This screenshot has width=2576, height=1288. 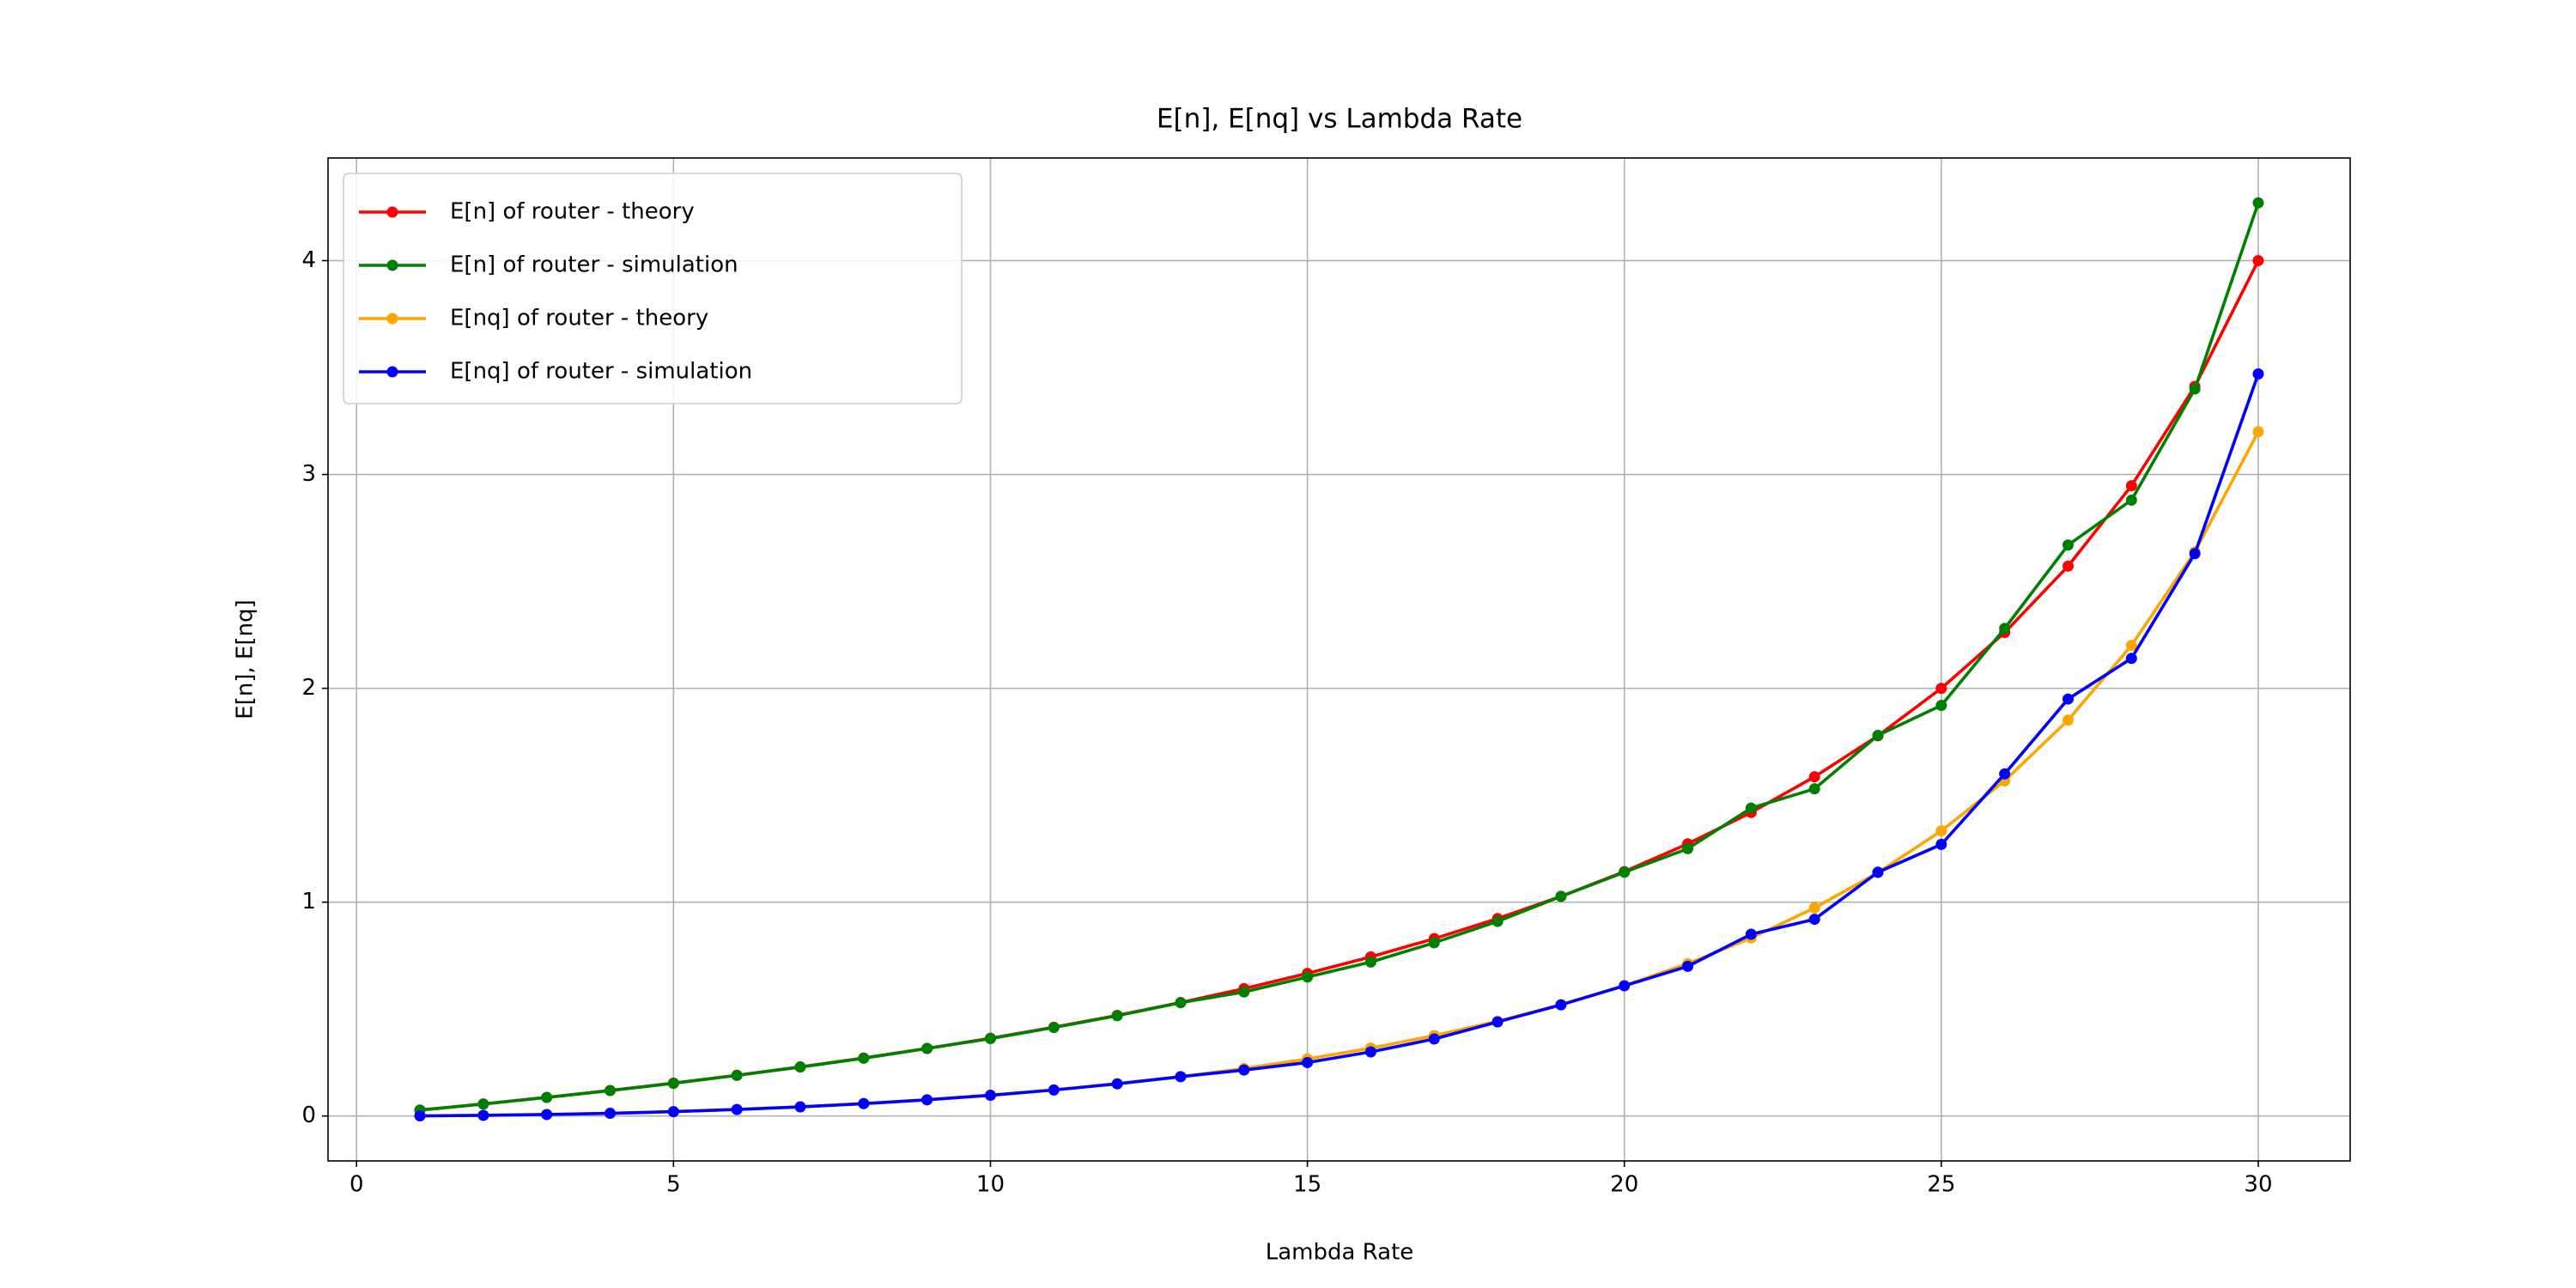 What do you see at coordinates (2258, 1185) in the screenshot?
I see `x-tick-label: 30` at bounding box center [2258, 1185].